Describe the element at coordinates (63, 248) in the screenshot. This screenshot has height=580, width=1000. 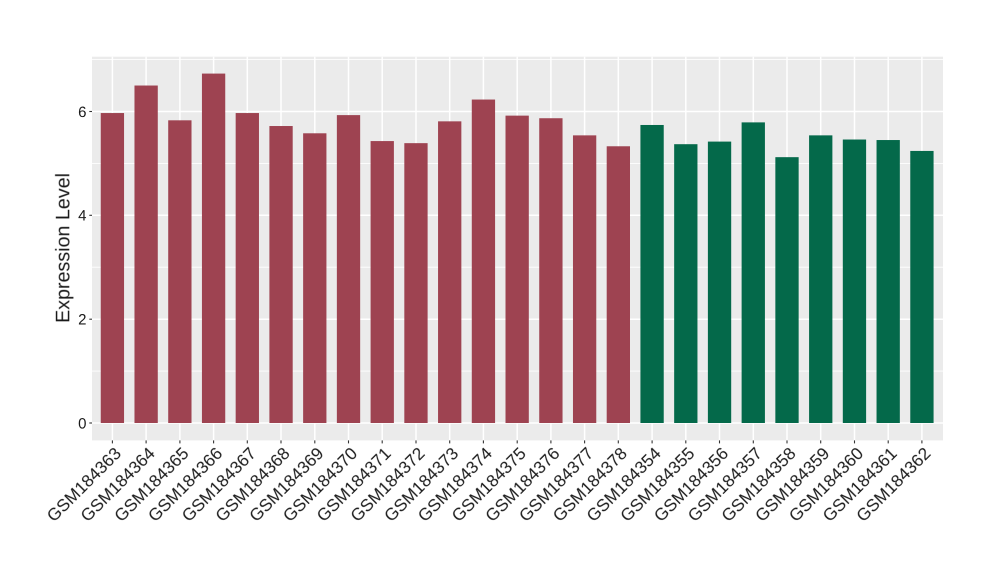
I see `svg-text: Expression Level` at that location.